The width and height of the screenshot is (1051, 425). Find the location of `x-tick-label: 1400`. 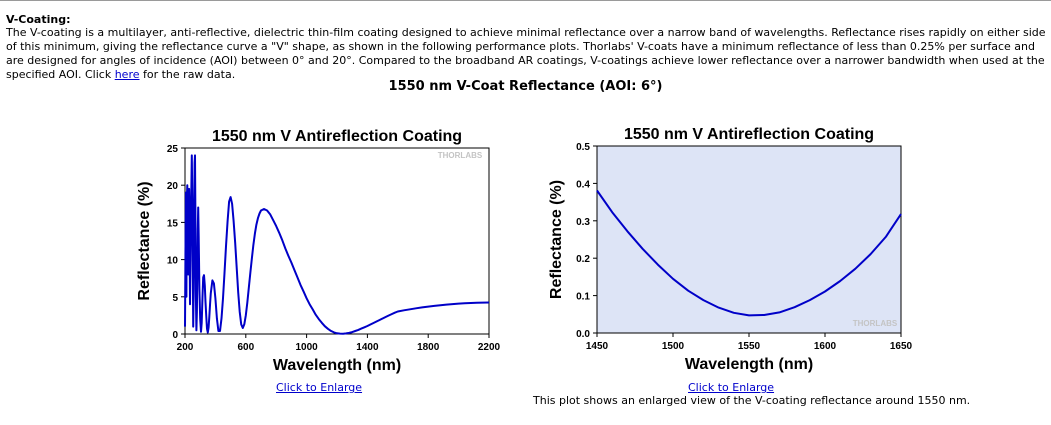

x-tick-label: 1400 is located at coordinates (367, 347).